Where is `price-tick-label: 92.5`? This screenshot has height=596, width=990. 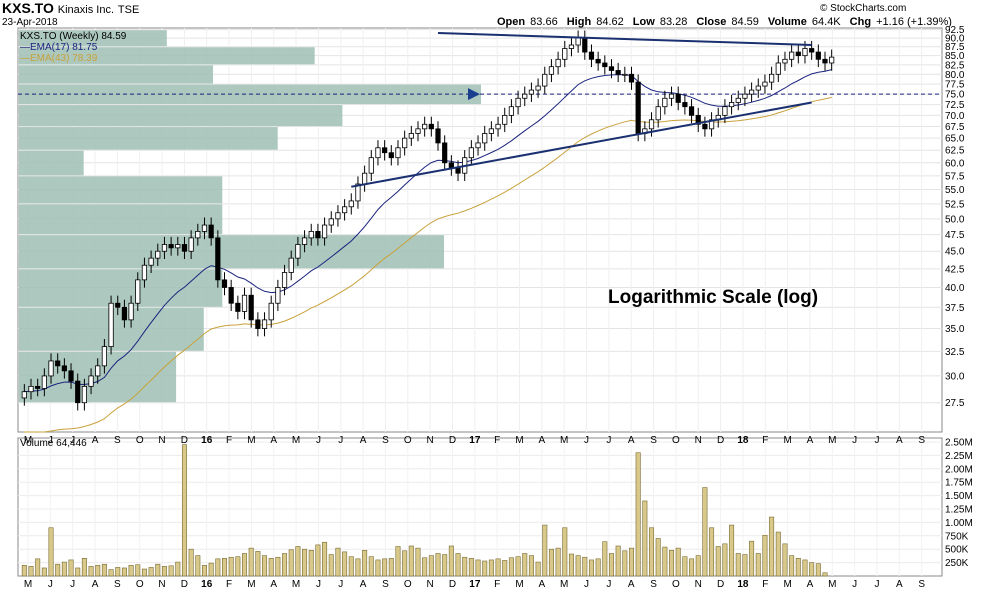 price-tick-label: 92.5 is located at coordinates (955, 30).